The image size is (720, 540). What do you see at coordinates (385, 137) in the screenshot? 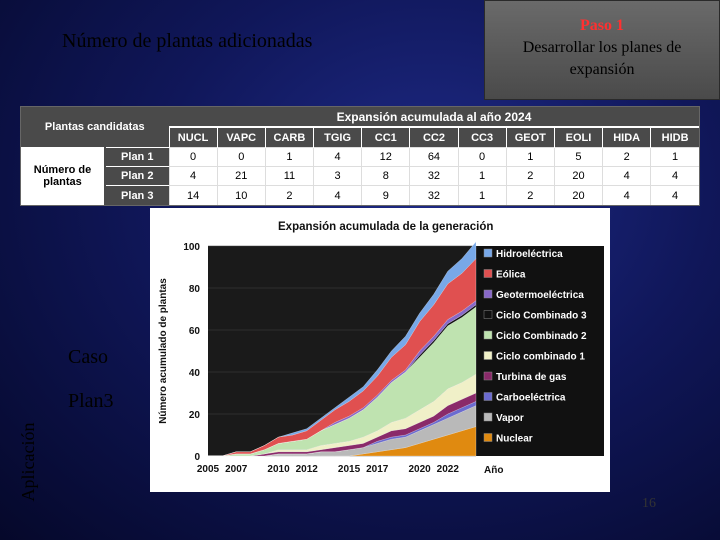
I see `column-header: CC1` at bounding box center [385, 137].